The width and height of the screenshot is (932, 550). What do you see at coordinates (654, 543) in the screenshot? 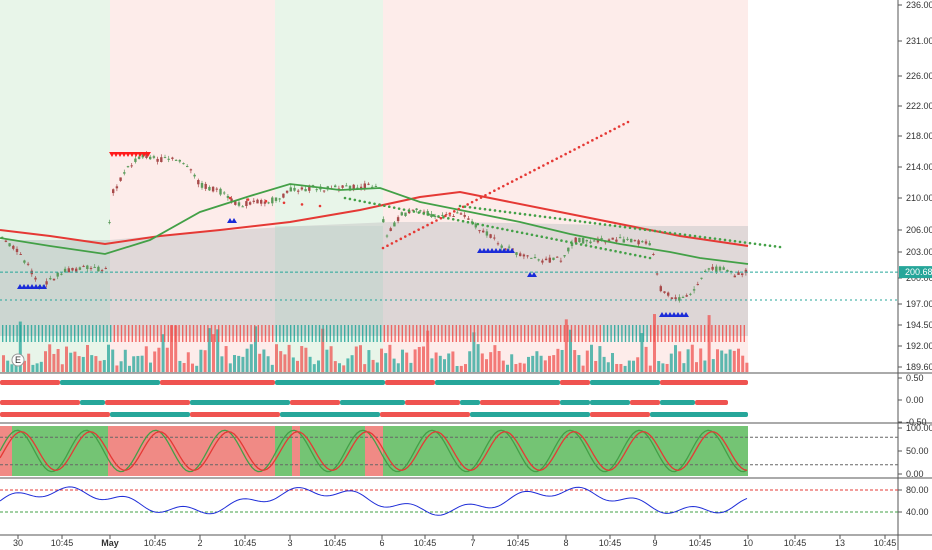
I see `time-tick-label: 9` at bounding box center [654, 543].